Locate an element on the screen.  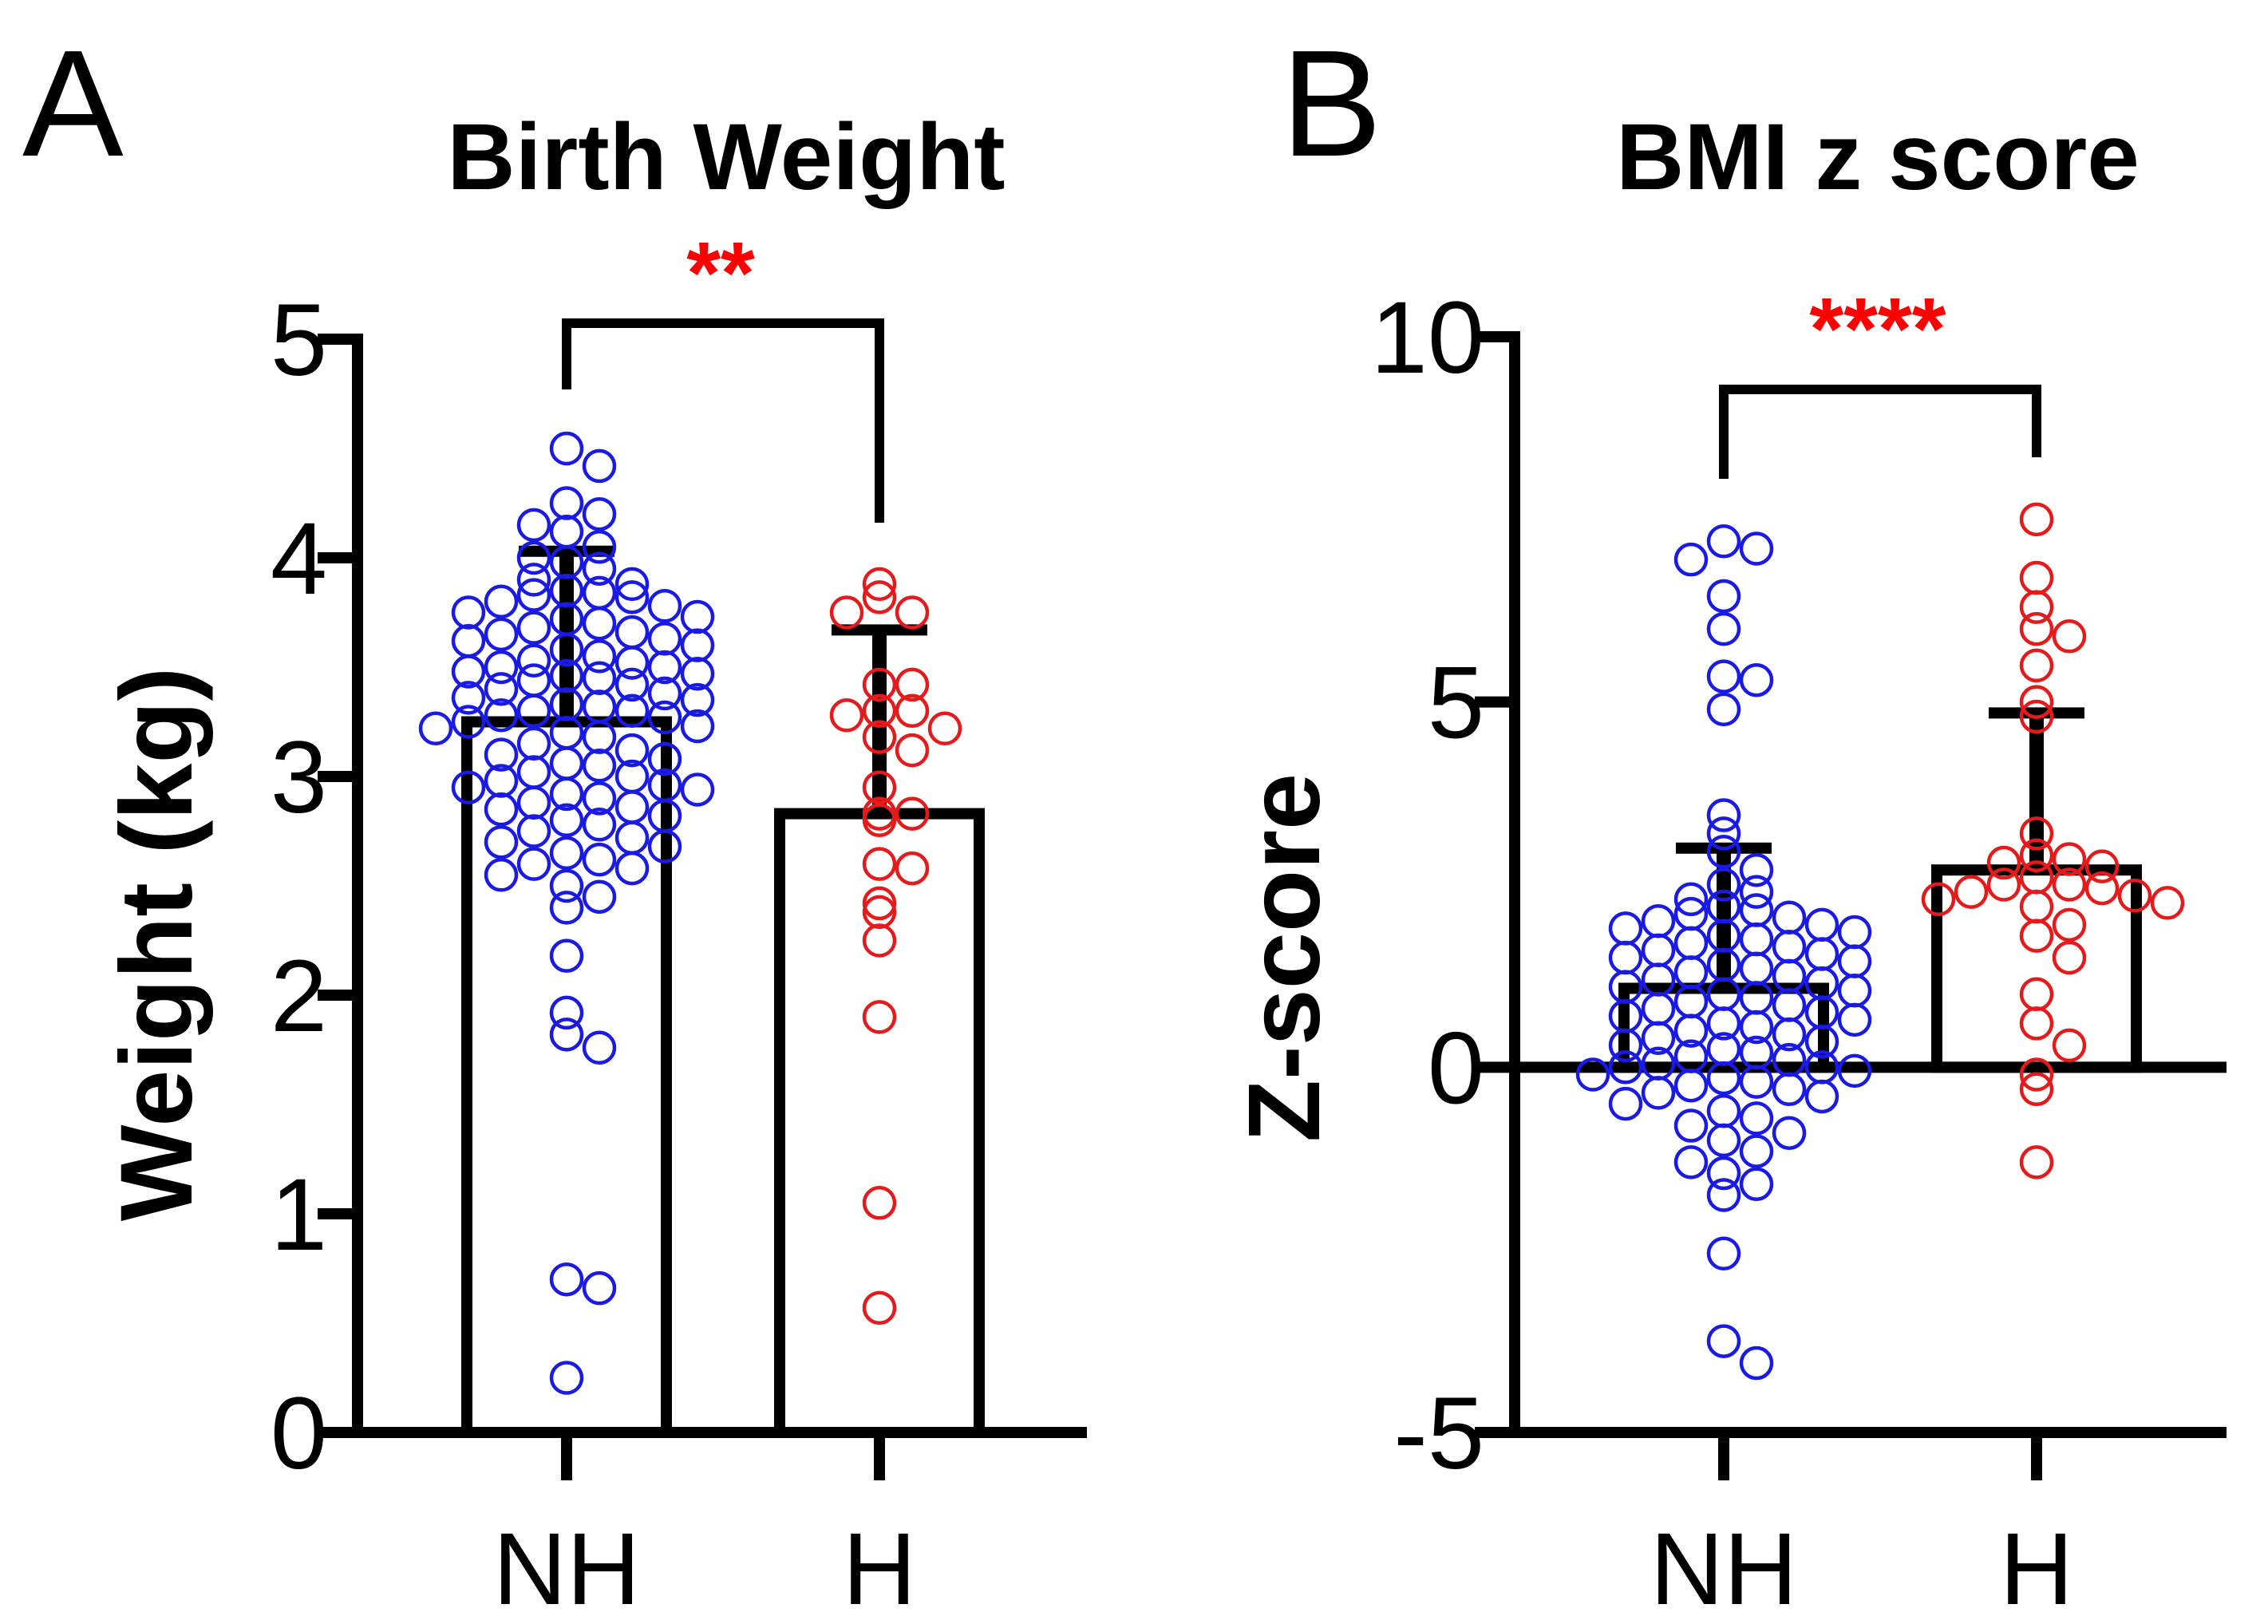
panel-b-letter: B is located at coordinates (1331, 103).